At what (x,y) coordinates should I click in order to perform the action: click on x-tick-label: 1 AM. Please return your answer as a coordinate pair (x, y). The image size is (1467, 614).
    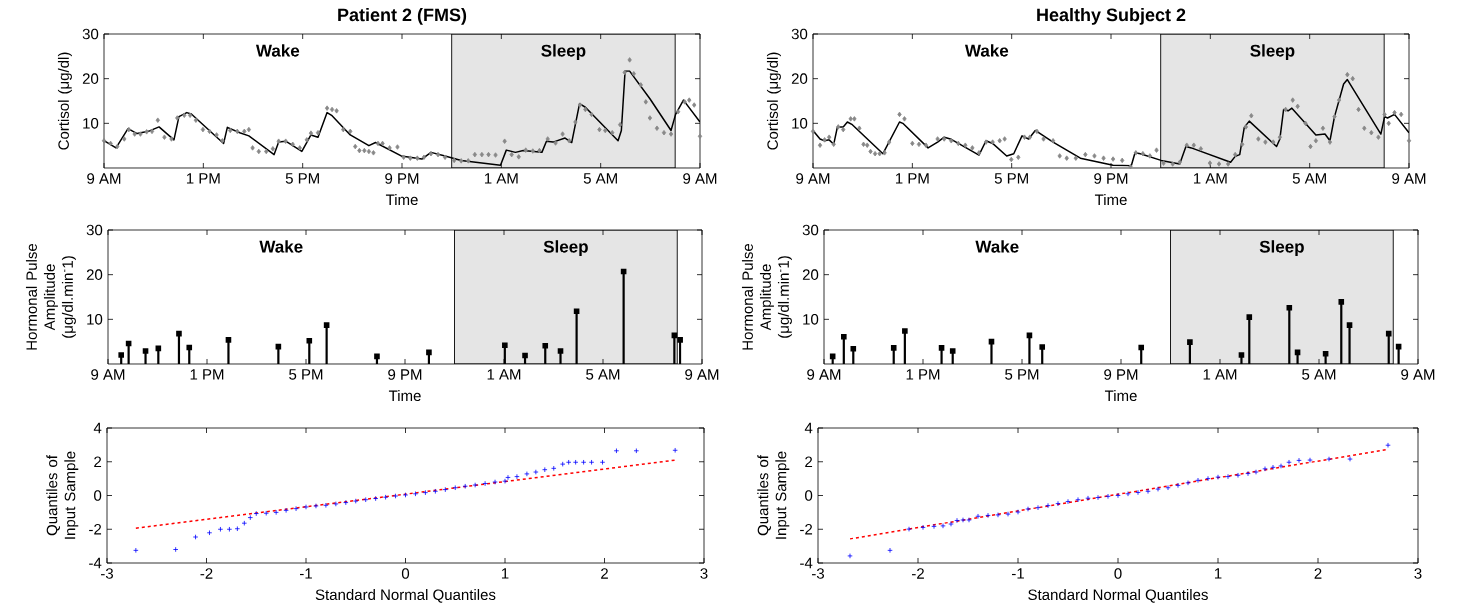
    Looking at the image, I should click on (501, 178).